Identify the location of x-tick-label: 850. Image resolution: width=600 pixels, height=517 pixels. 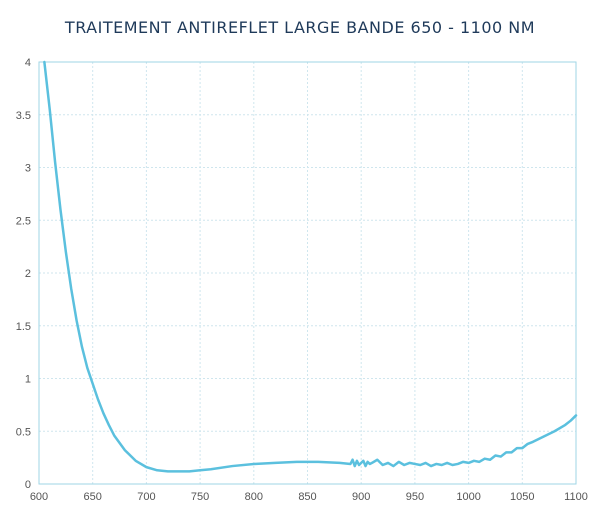
(307, 497).